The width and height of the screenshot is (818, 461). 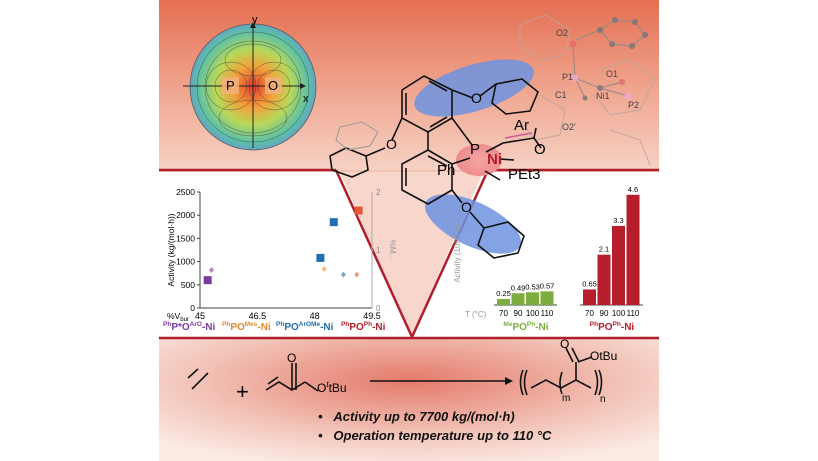 I want to click on arrow-head, so click(x=509, y=381).